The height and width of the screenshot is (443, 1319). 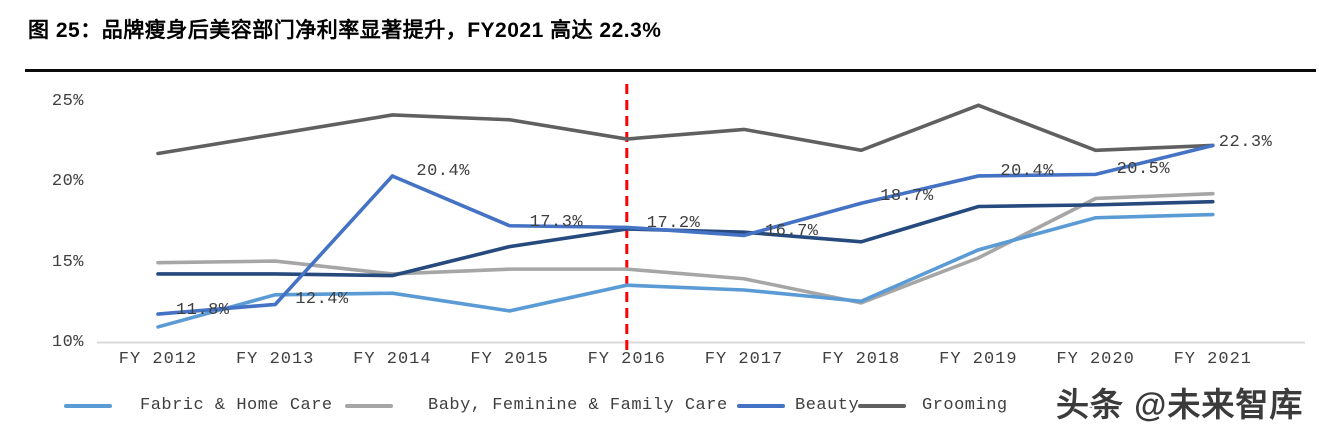 What do you see at coordinates (369, 406) in the screenshot?
I see `legend-swatch-baby-feminine-family-care` at bounding box center [369, 406].